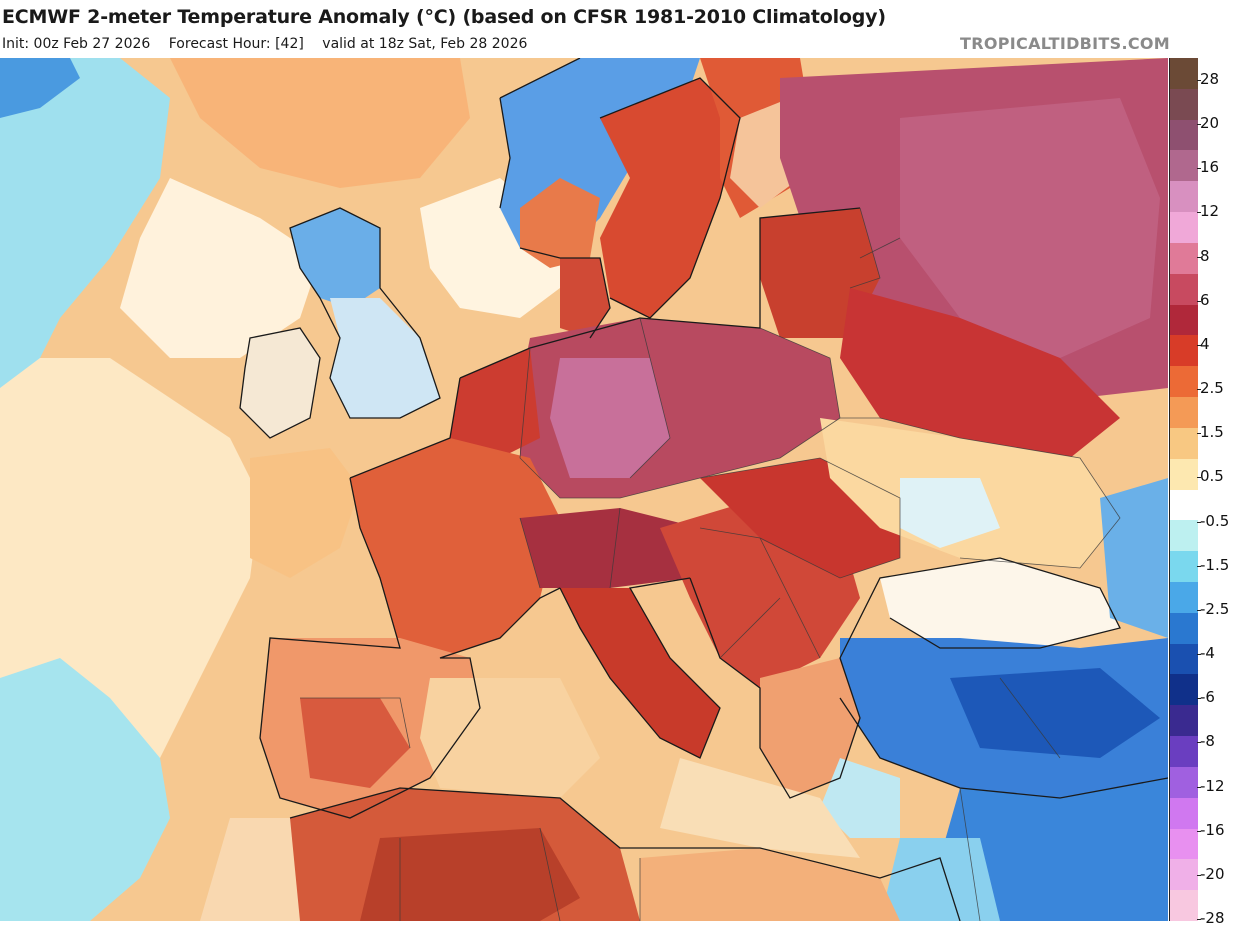  I want to click on colorbar-tick-label: -1.5, so click(1215, 564).